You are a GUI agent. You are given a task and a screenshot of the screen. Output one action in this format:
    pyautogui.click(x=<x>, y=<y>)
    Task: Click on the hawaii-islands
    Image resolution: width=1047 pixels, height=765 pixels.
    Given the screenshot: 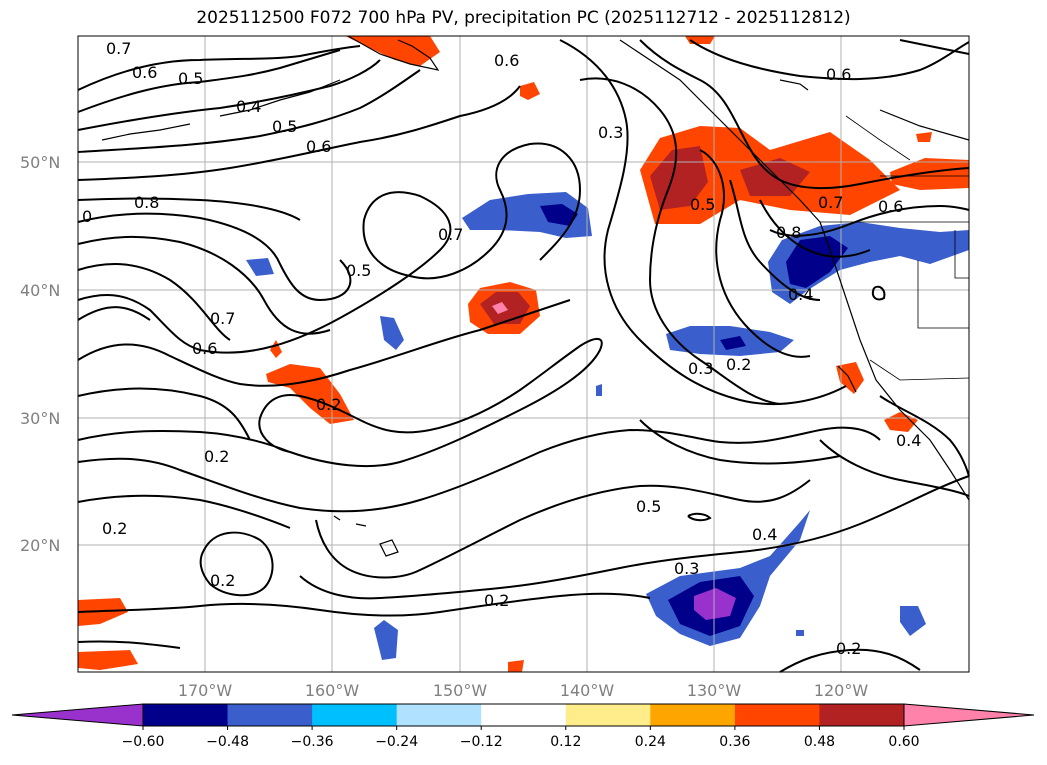 What is the action you would take?
    pyautogui.click(x=366, y=536)
    